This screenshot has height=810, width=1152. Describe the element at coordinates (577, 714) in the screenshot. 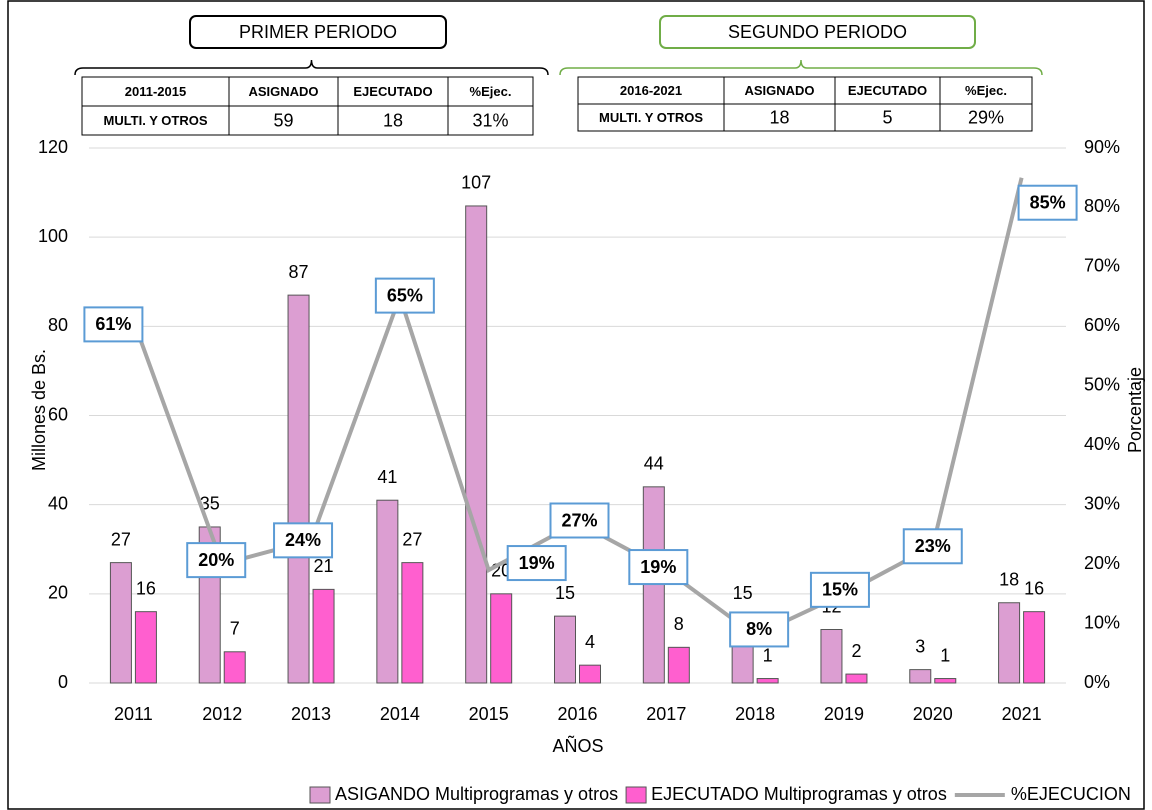

I see `x-tick-label: 2016` at that location.